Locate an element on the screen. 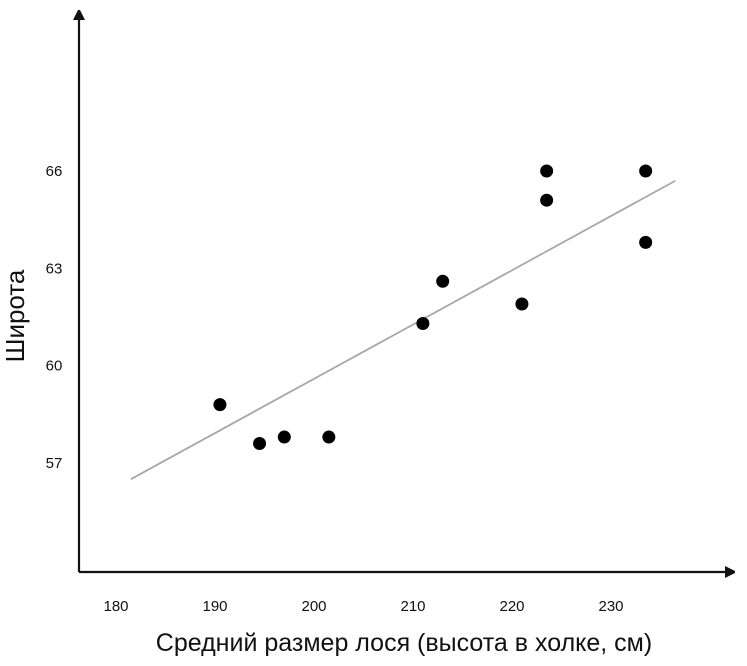 This screenshot has width=747, height=666. x-tick-label: 180 is located at coordinates (115, 606).